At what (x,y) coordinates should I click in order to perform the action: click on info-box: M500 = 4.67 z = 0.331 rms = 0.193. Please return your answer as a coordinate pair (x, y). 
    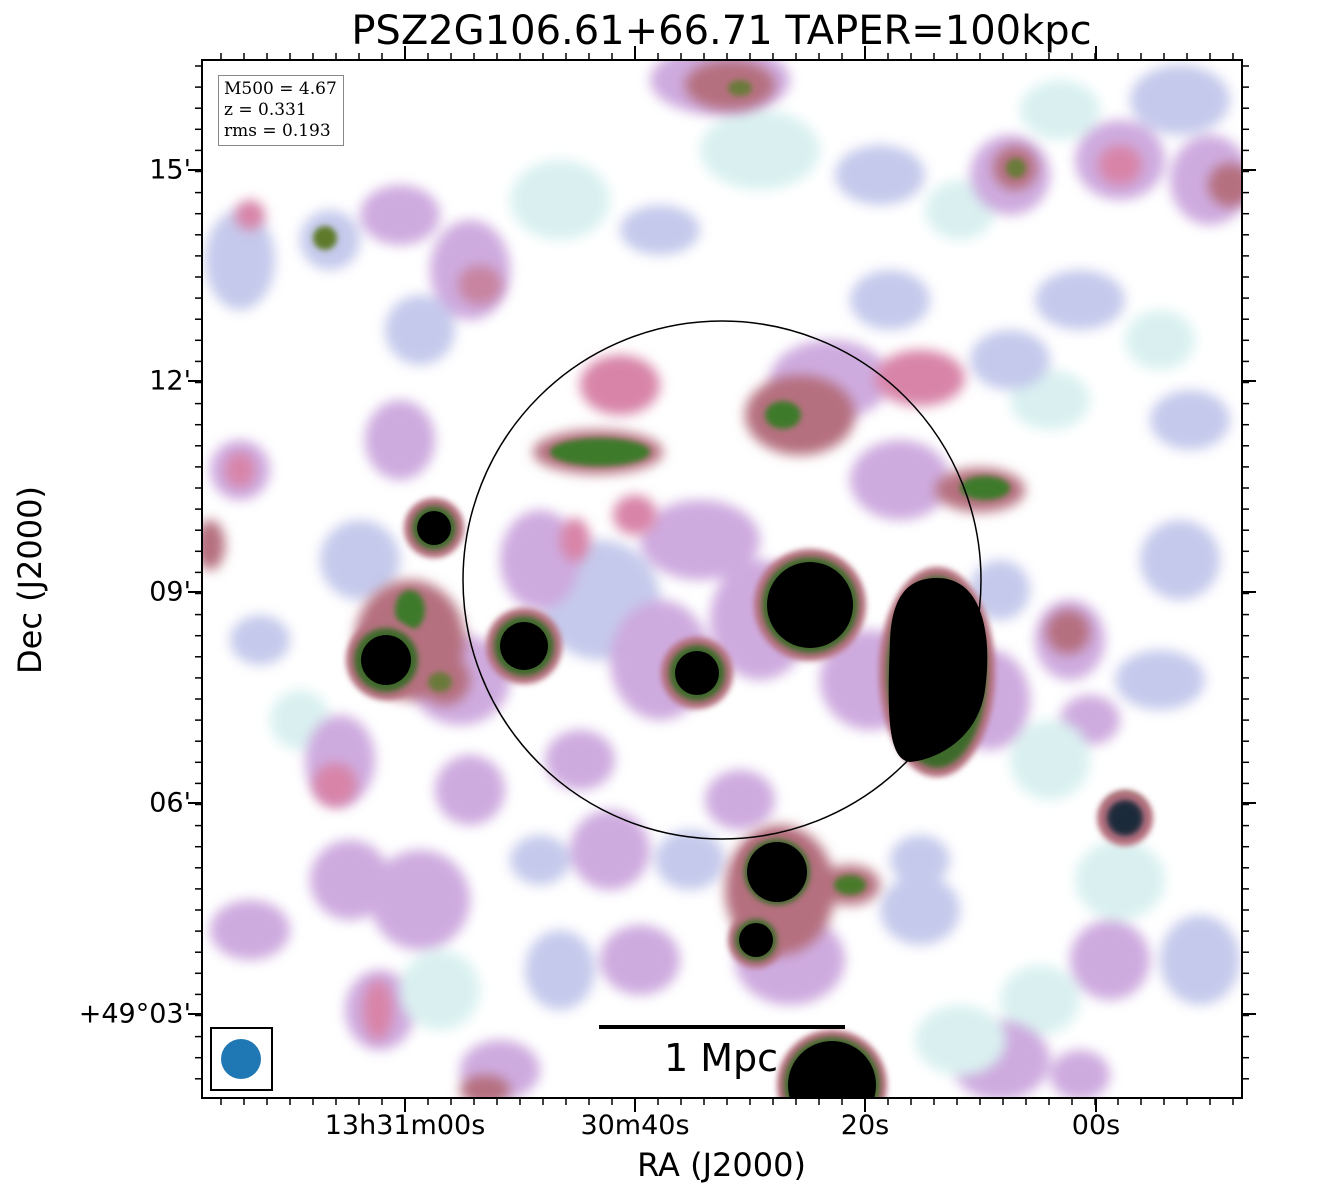
    Looking at the image, I should click on (281, 110).